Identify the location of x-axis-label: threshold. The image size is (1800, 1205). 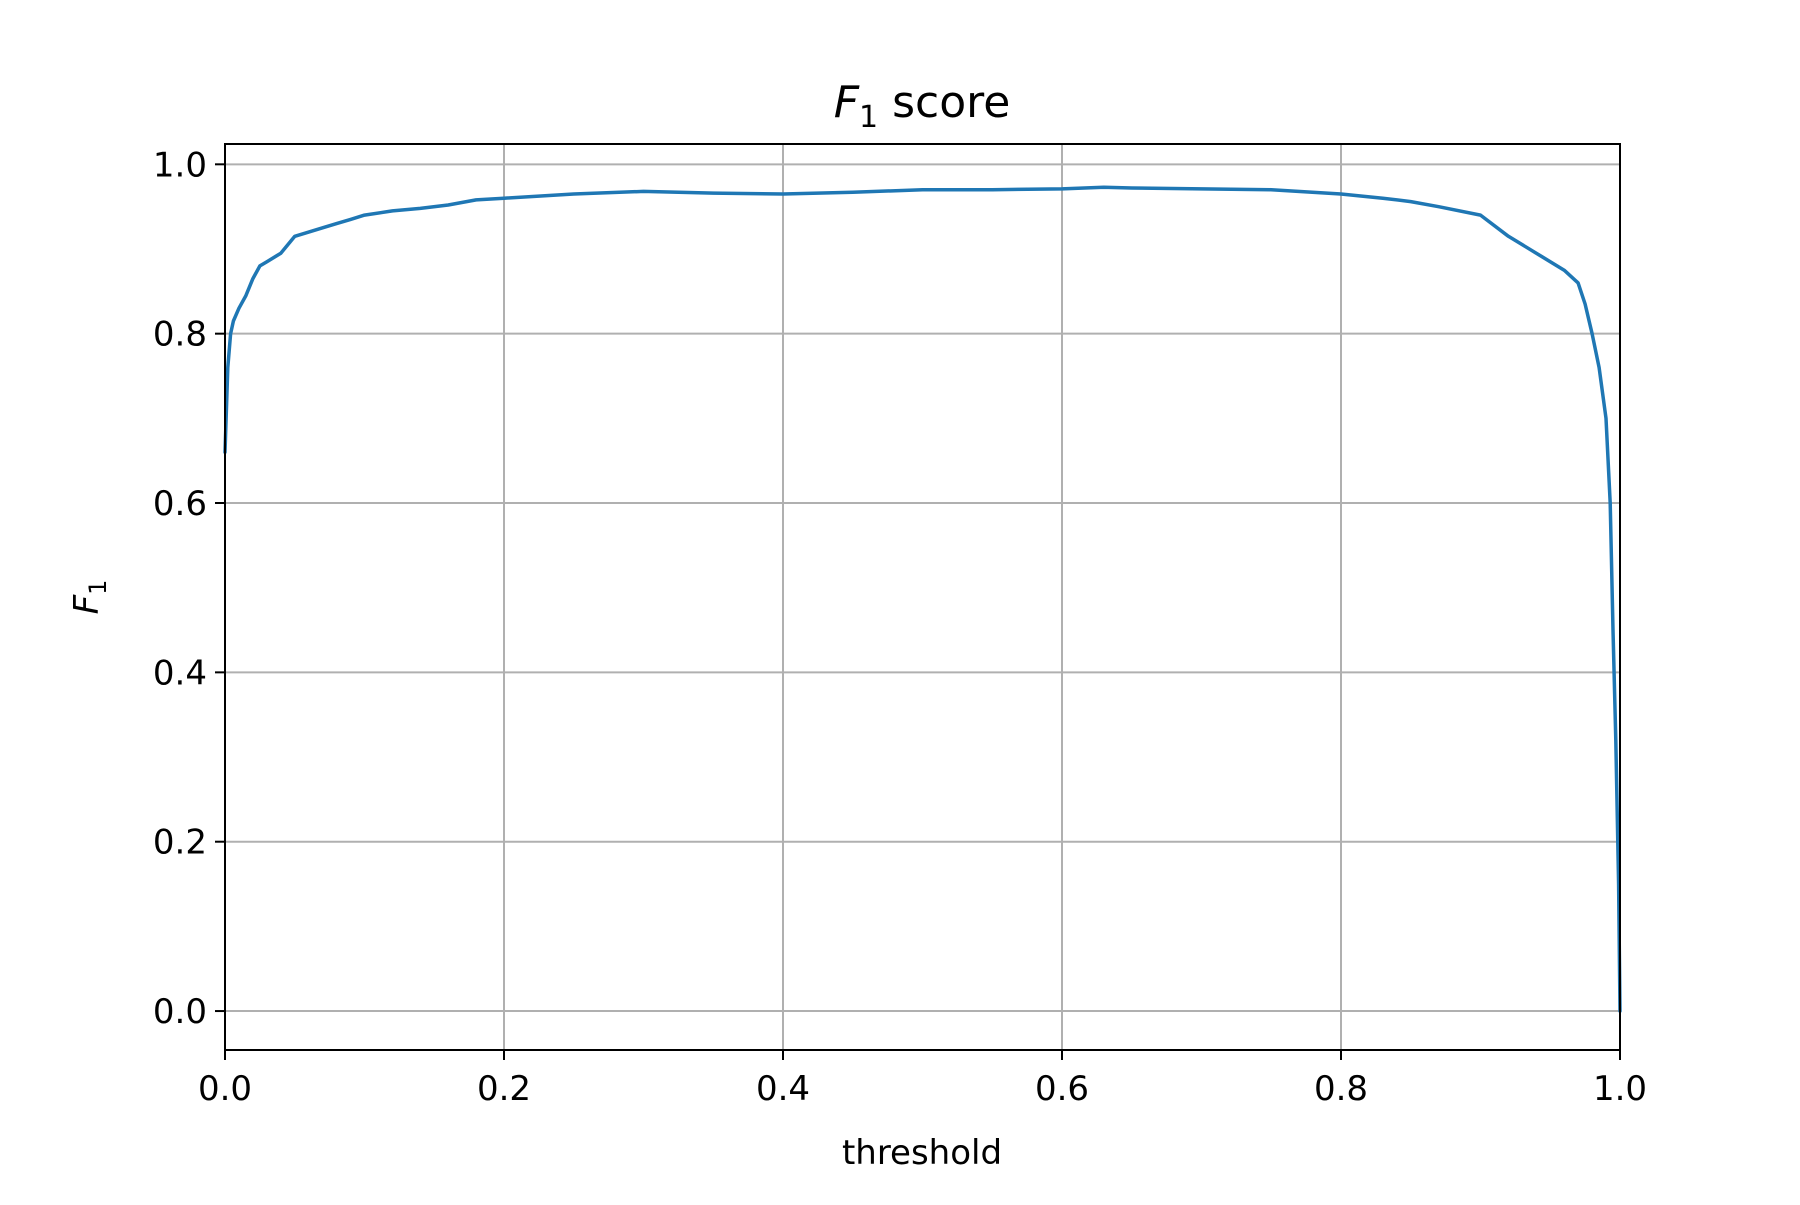
(922, 1153).